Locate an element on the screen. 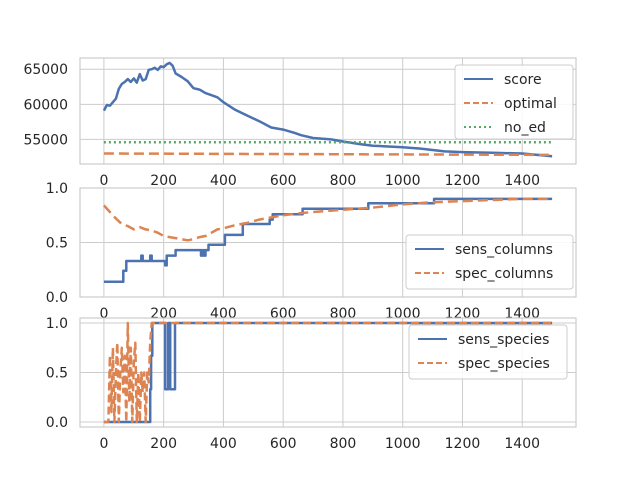 Image resolution: width=640 pixels, height=480 pixels. legend: sens_columns spec_columns is located at coordinates (489, 262).